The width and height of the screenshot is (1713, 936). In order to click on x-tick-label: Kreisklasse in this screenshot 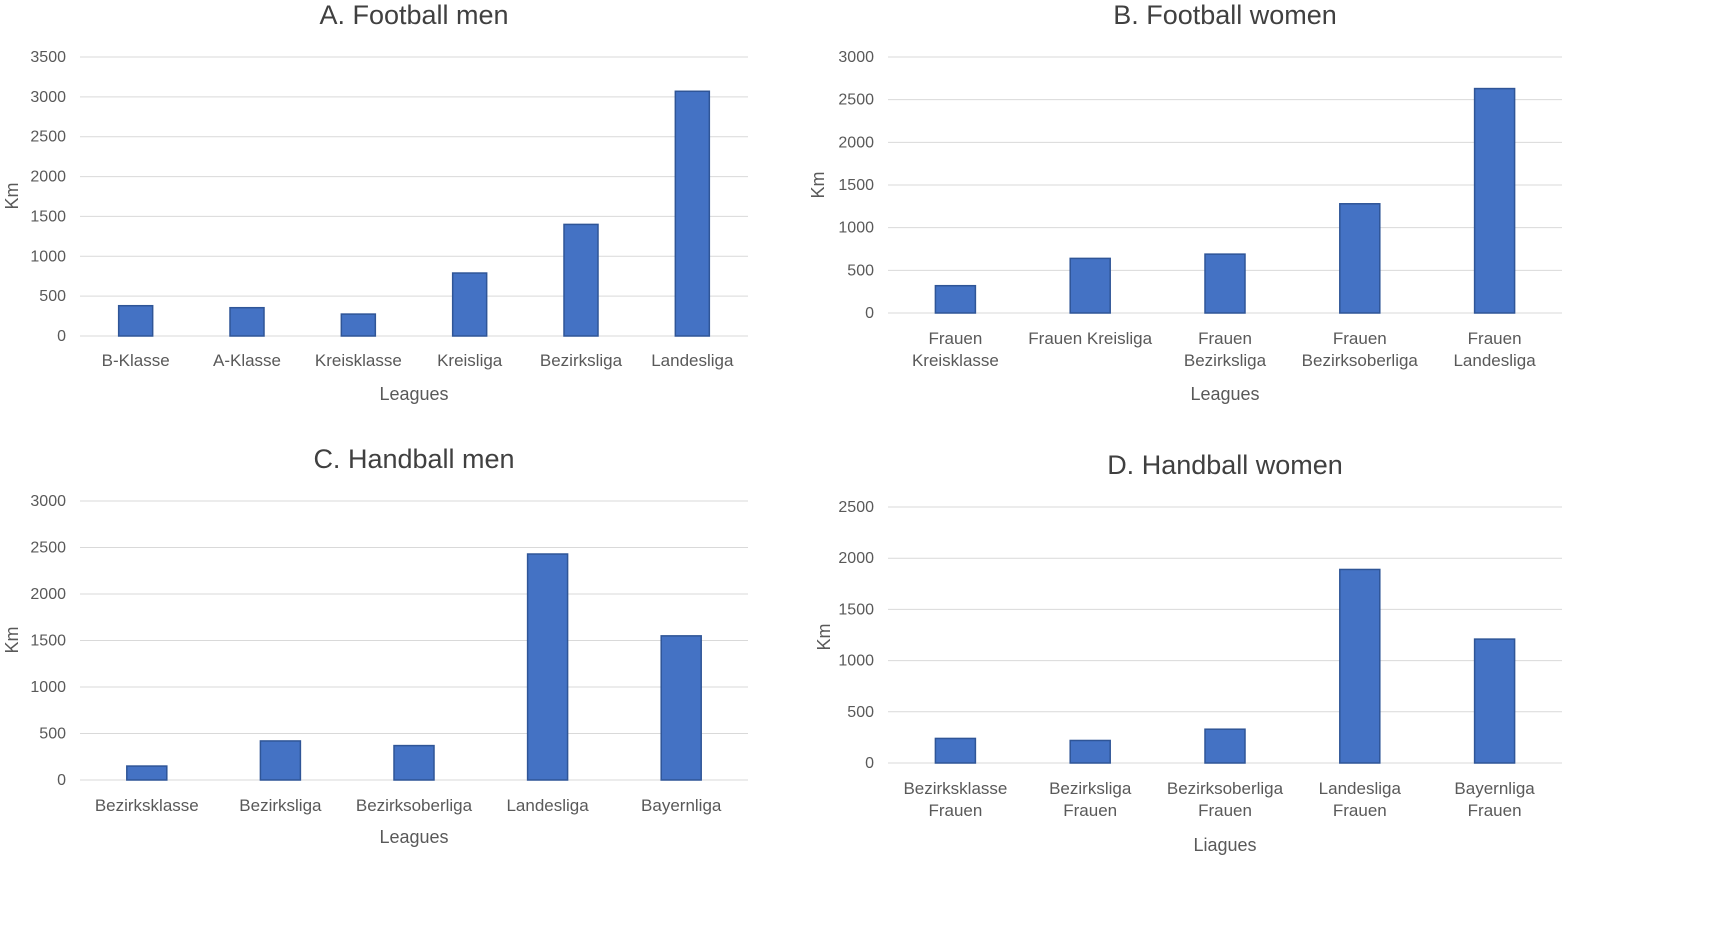, I will do `click(358, 360)`.